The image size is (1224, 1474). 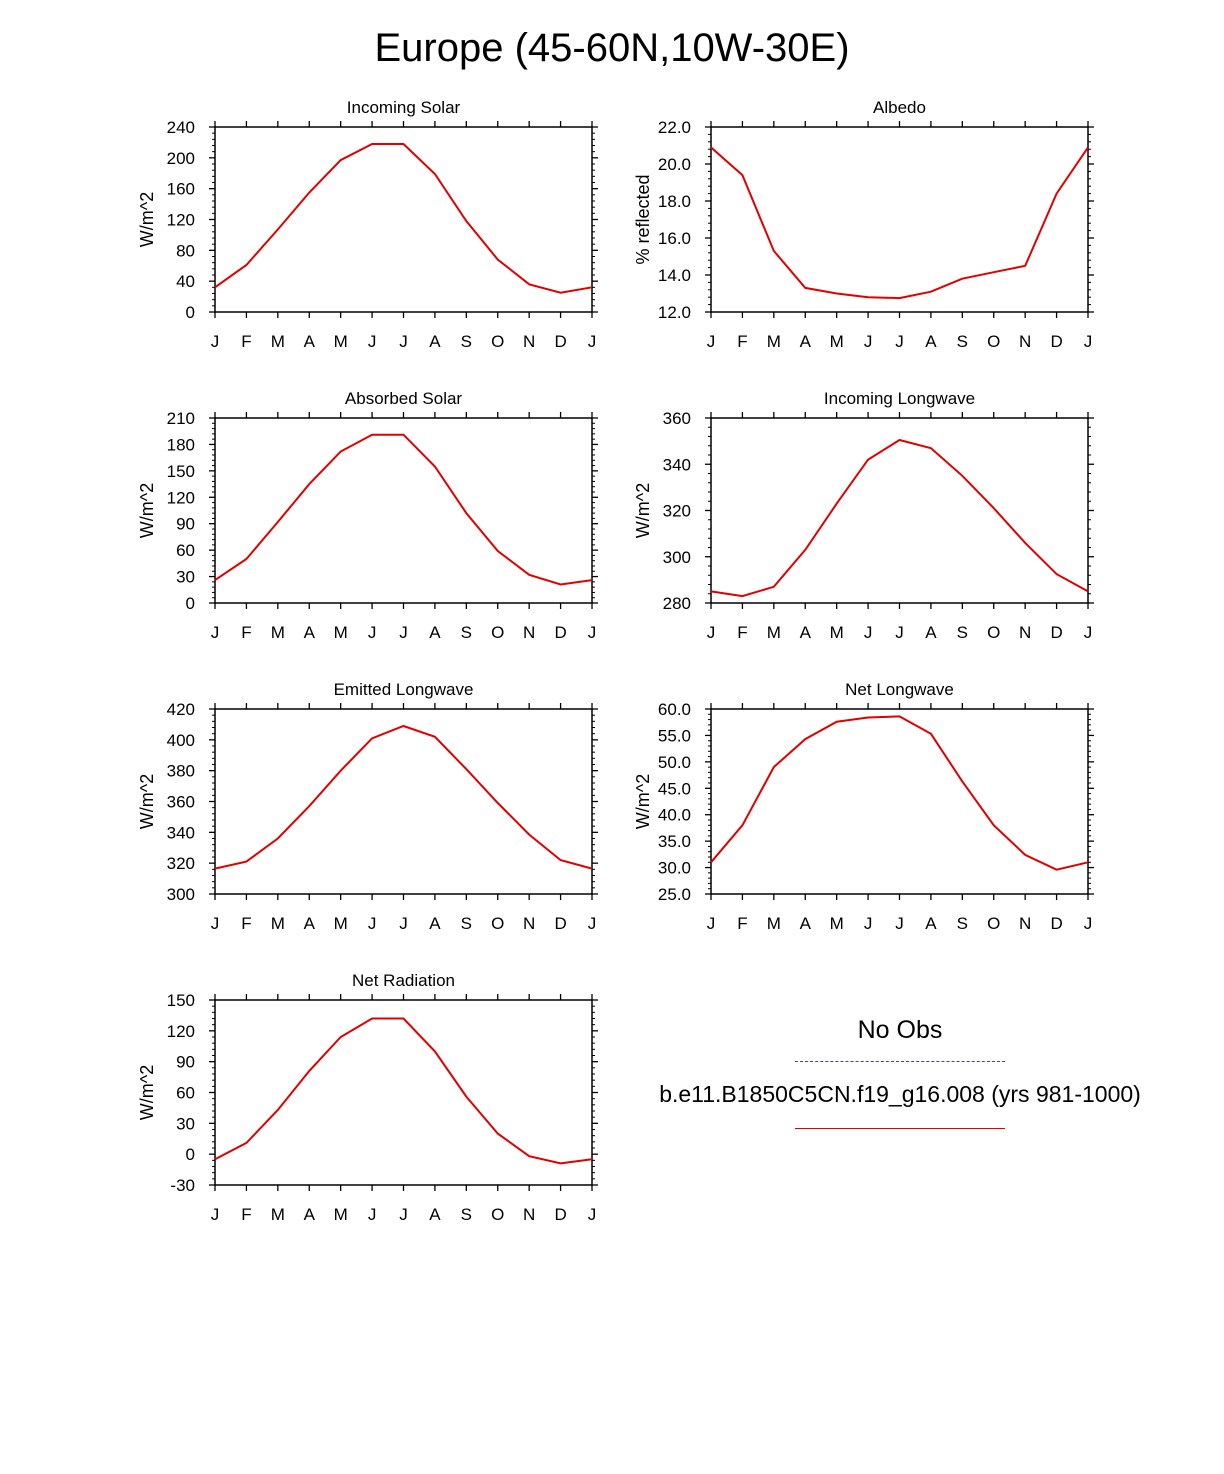 I want to click on y-tick-label: 55.0, so click(x=674, y=735).